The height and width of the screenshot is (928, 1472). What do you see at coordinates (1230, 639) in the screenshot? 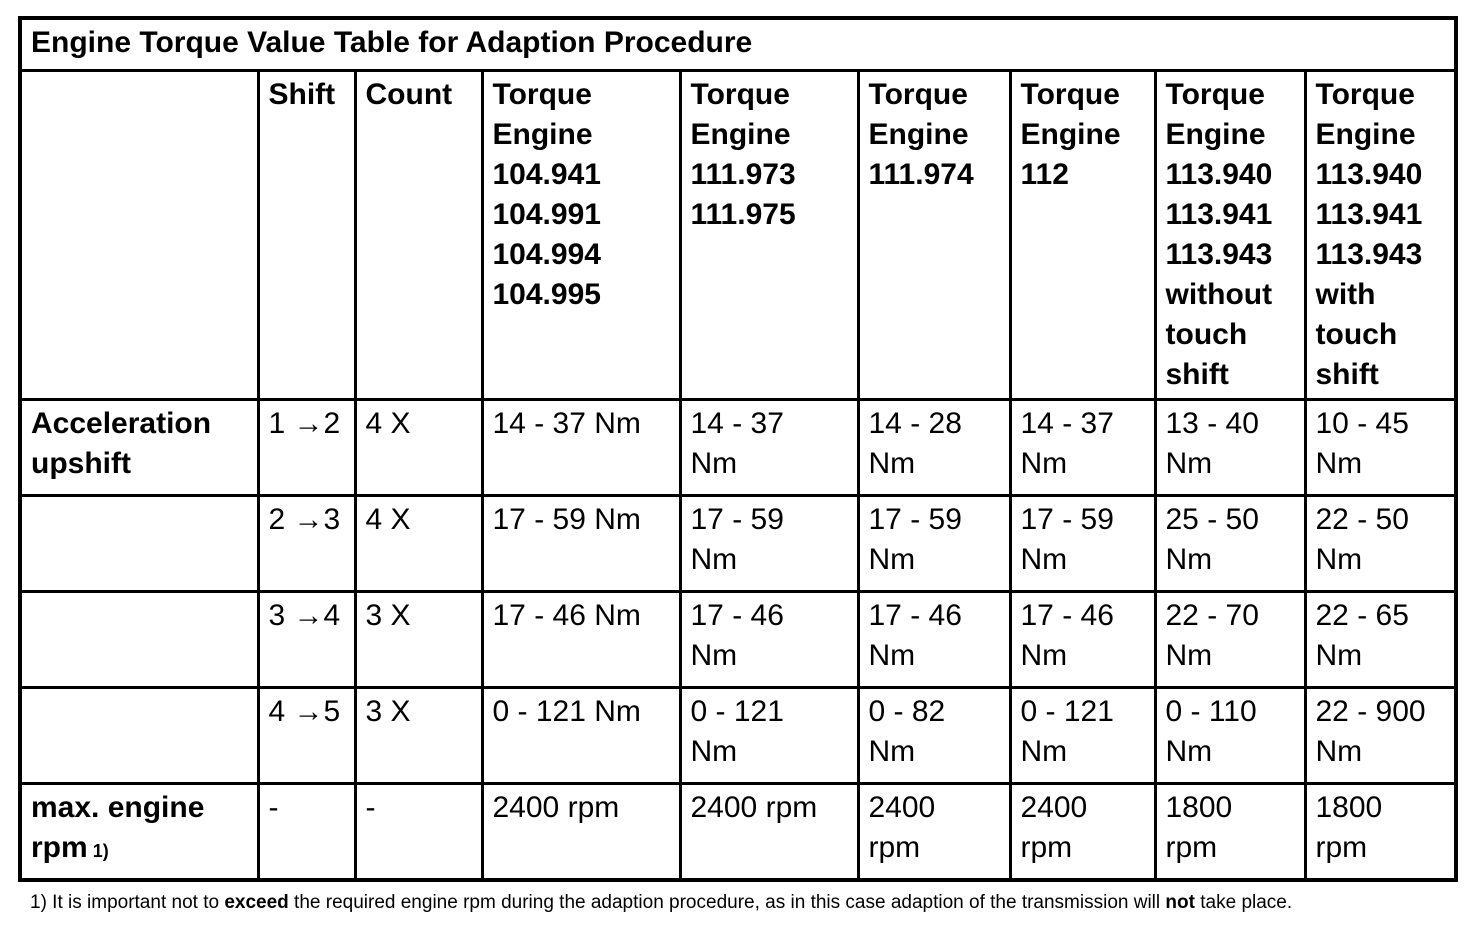
I see `table-cell: 22 - 70 Nm` at bounding box center [1230, 639].